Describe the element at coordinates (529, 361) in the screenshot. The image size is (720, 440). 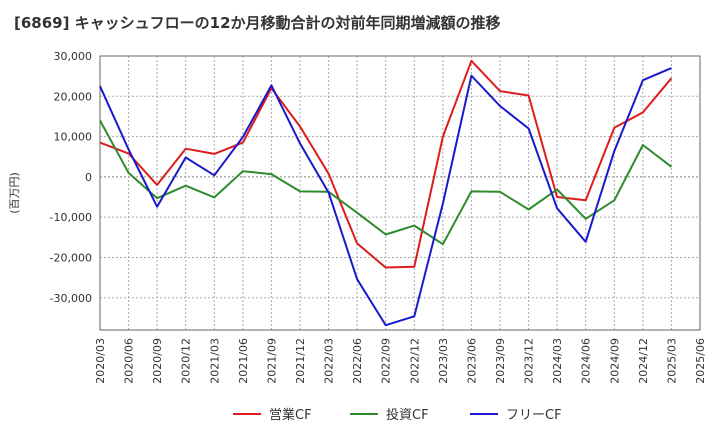
I see `x-tick-label: 2023/12` at that location.